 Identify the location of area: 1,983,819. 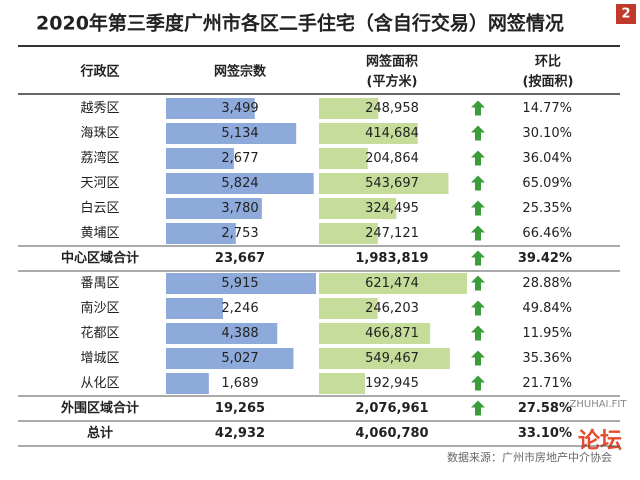
(391, 258).